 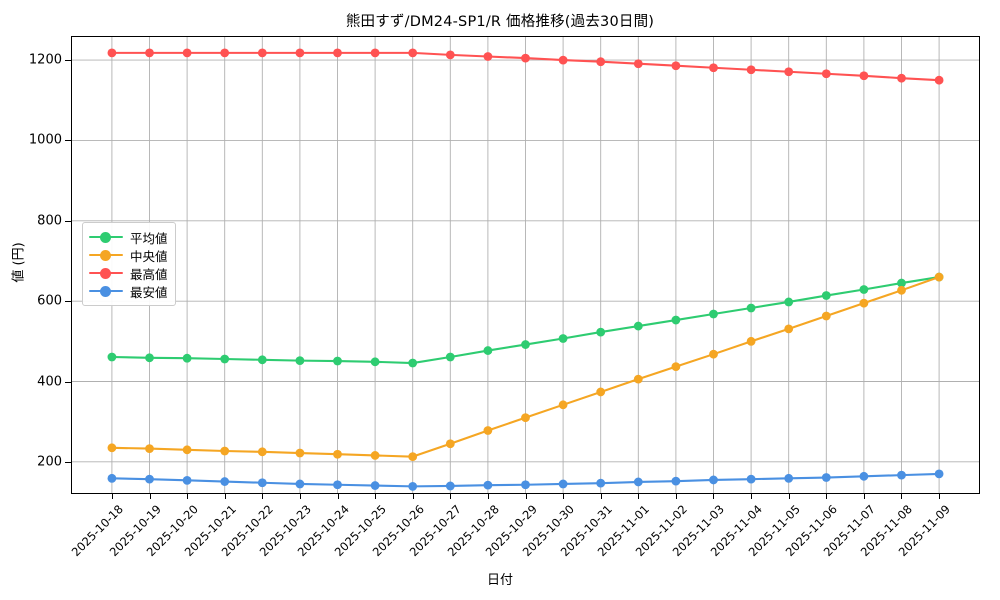 What do you see at coordinates (149, 292) in the screenshot?
I see `legend-label: 最安値` at bounding box center [149, 292].